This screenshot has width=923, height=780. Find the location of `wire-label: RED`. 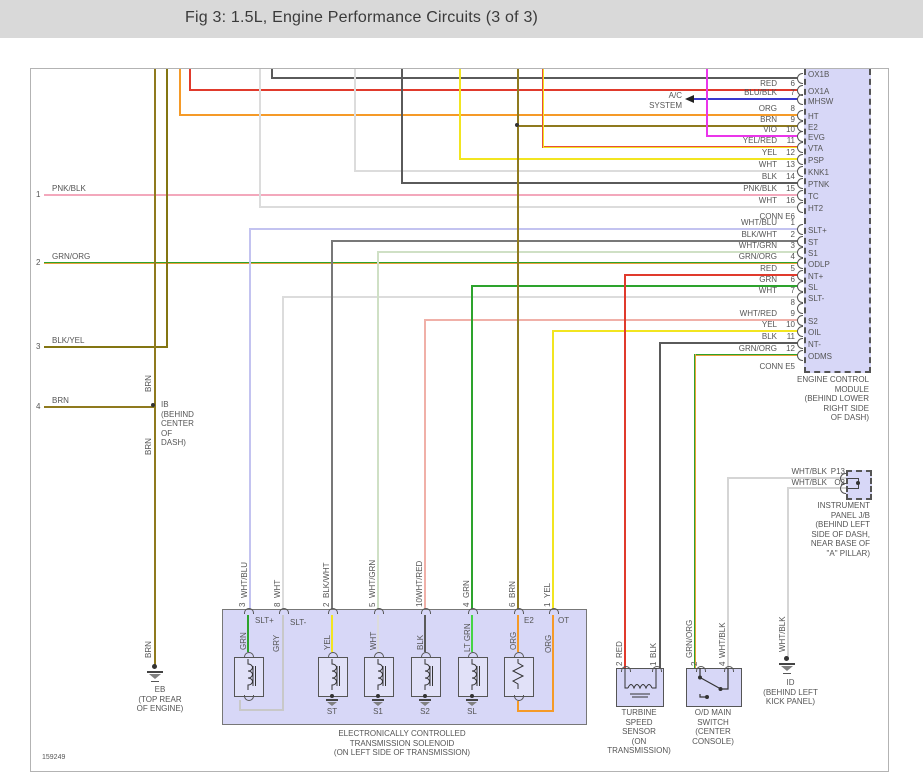

wire-label: RED is located at coordinates (768, 268).